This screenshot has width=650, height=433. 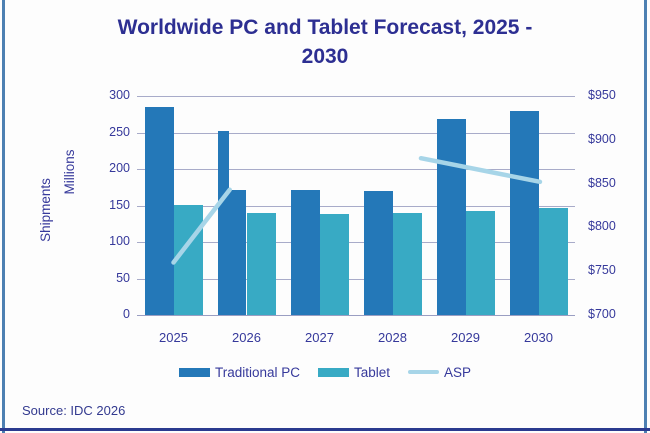 I want to click on chart-title-line2: 2030, so click(x=325, y=56).